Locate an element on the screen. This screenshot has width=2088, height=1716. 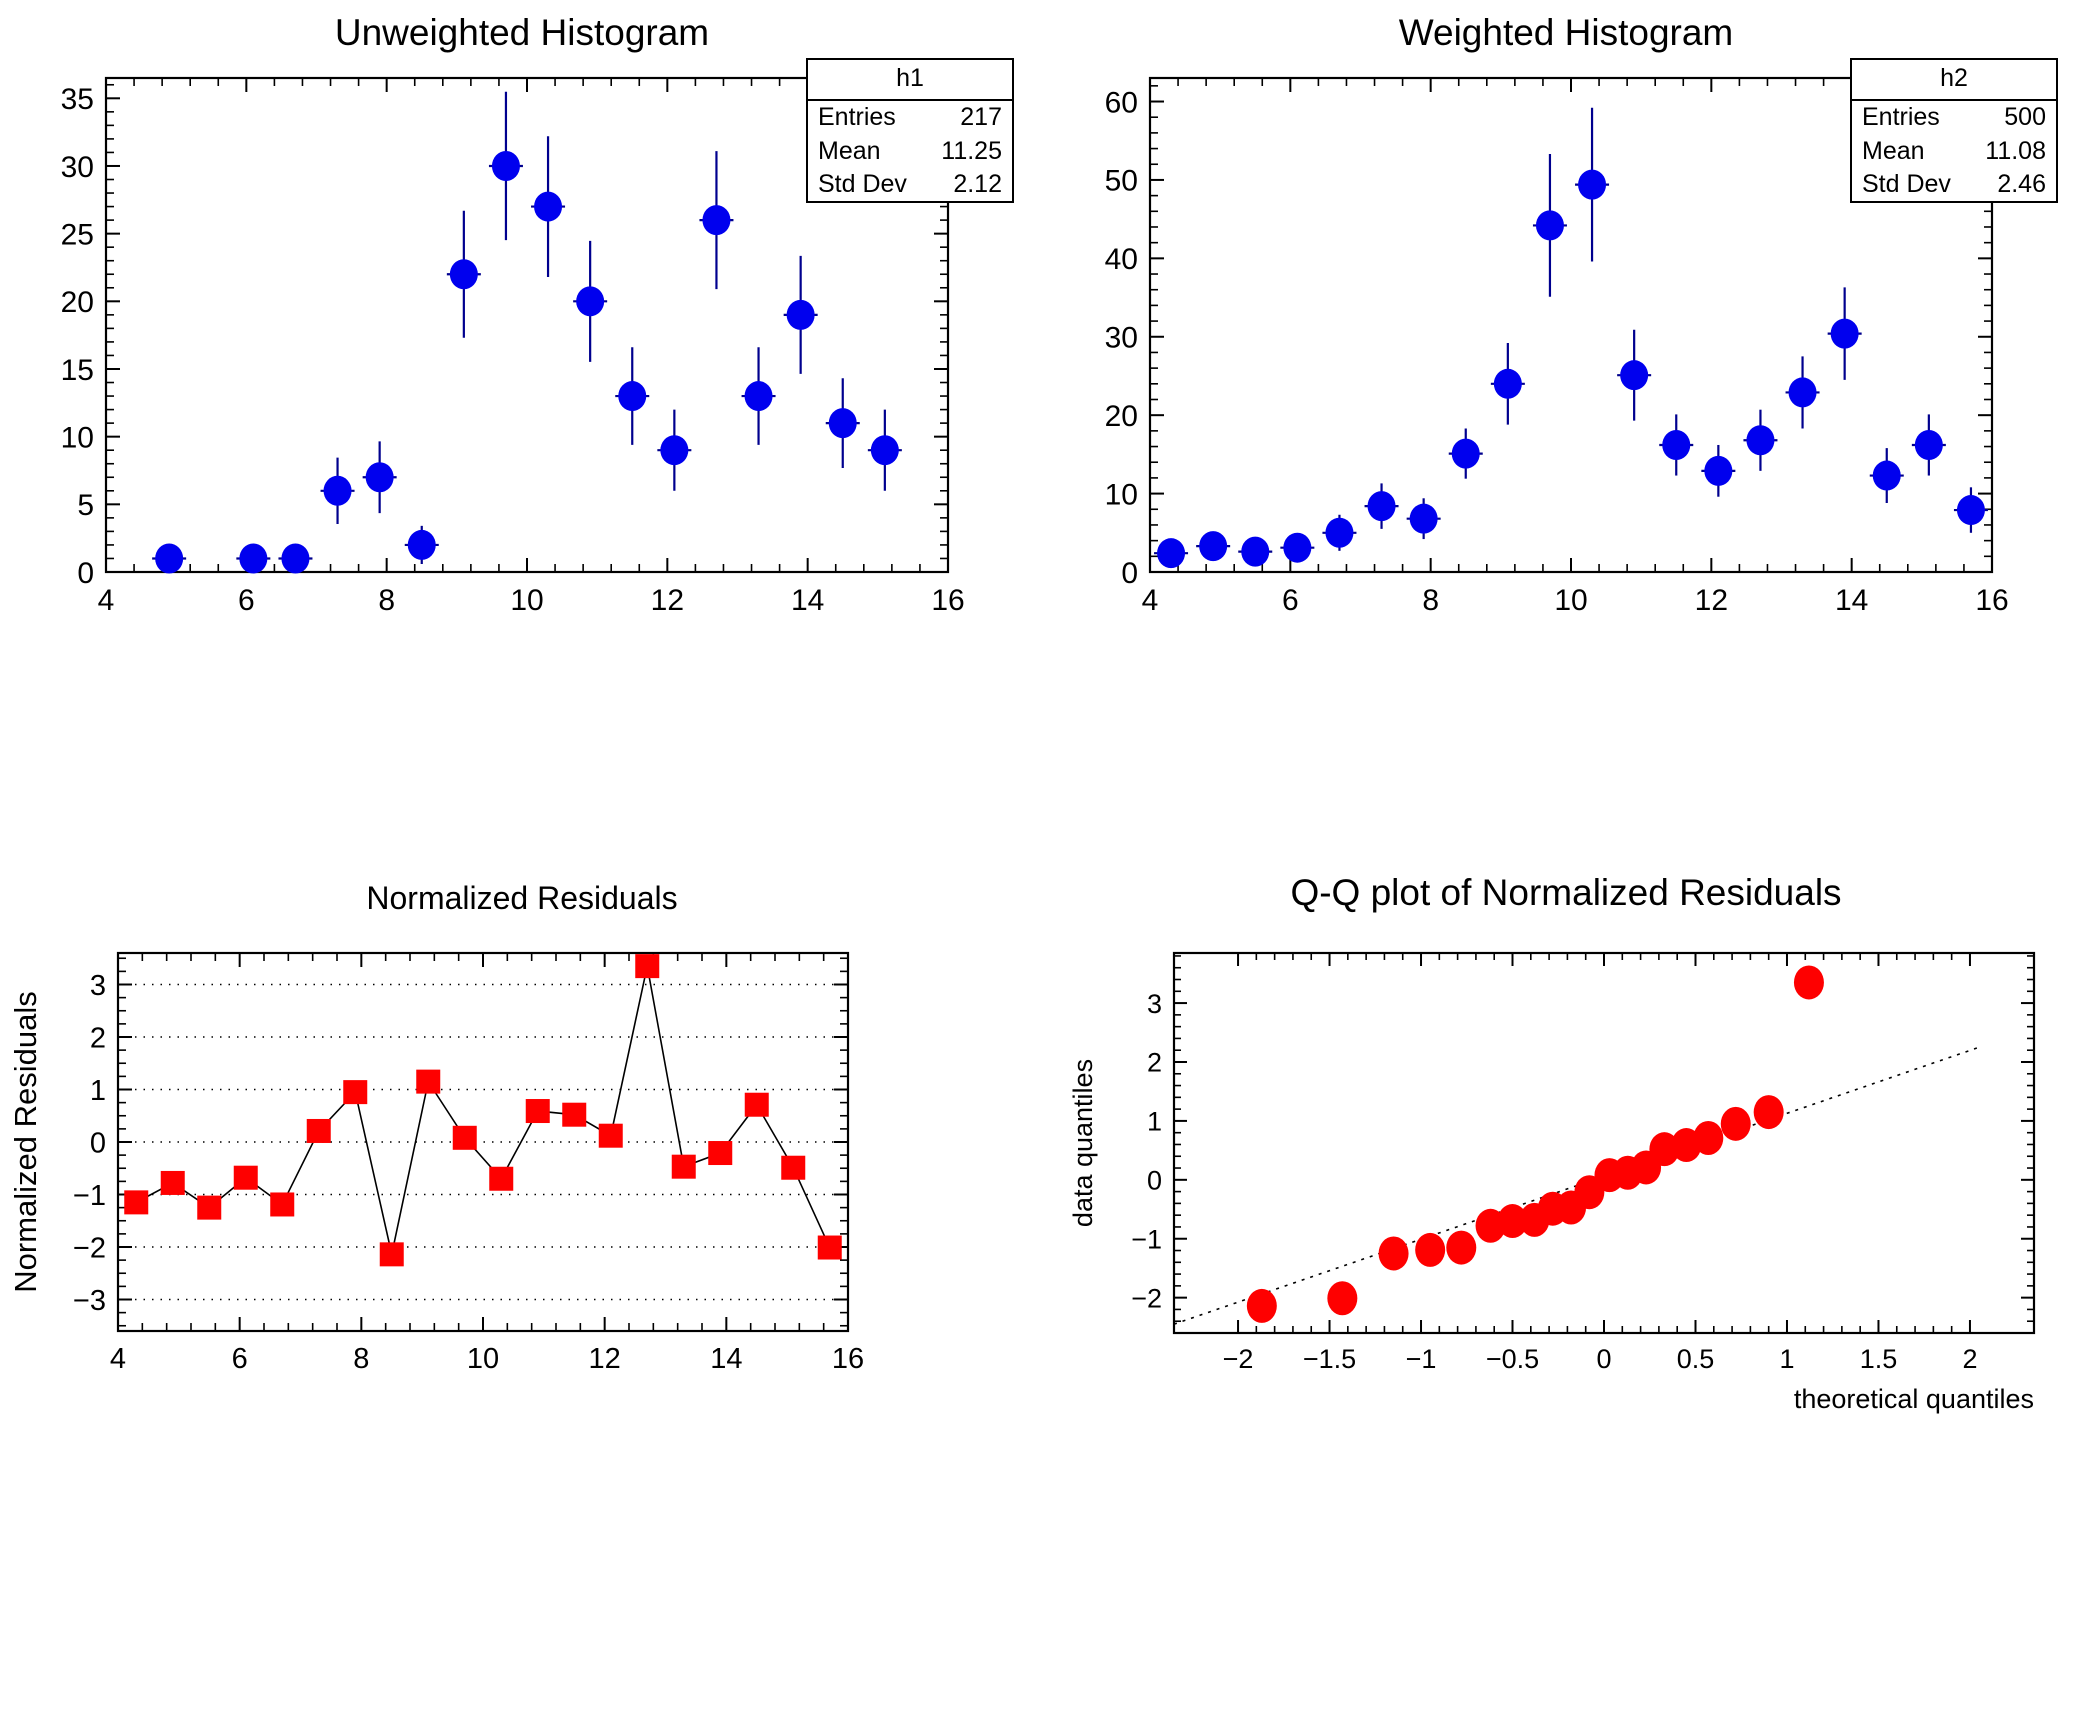
panel-title-residuals: Normalized Residuals is located at coordinates (522, 898).